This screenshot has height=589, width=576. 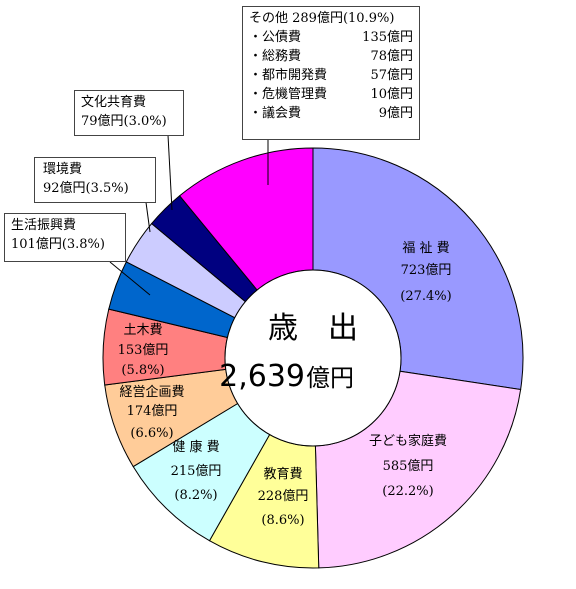 What do you see at coordinates (391, 56) in the screenshot?
I see `other-item-value: 78億円` at bounding box center [391, 56].